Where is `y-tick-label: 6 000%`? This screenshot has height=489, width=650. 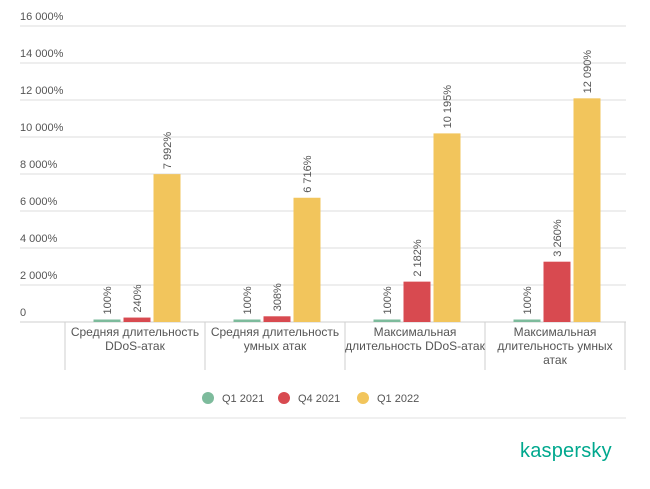 y-tick-label: 6 000% is located at coordinates (39, 202).